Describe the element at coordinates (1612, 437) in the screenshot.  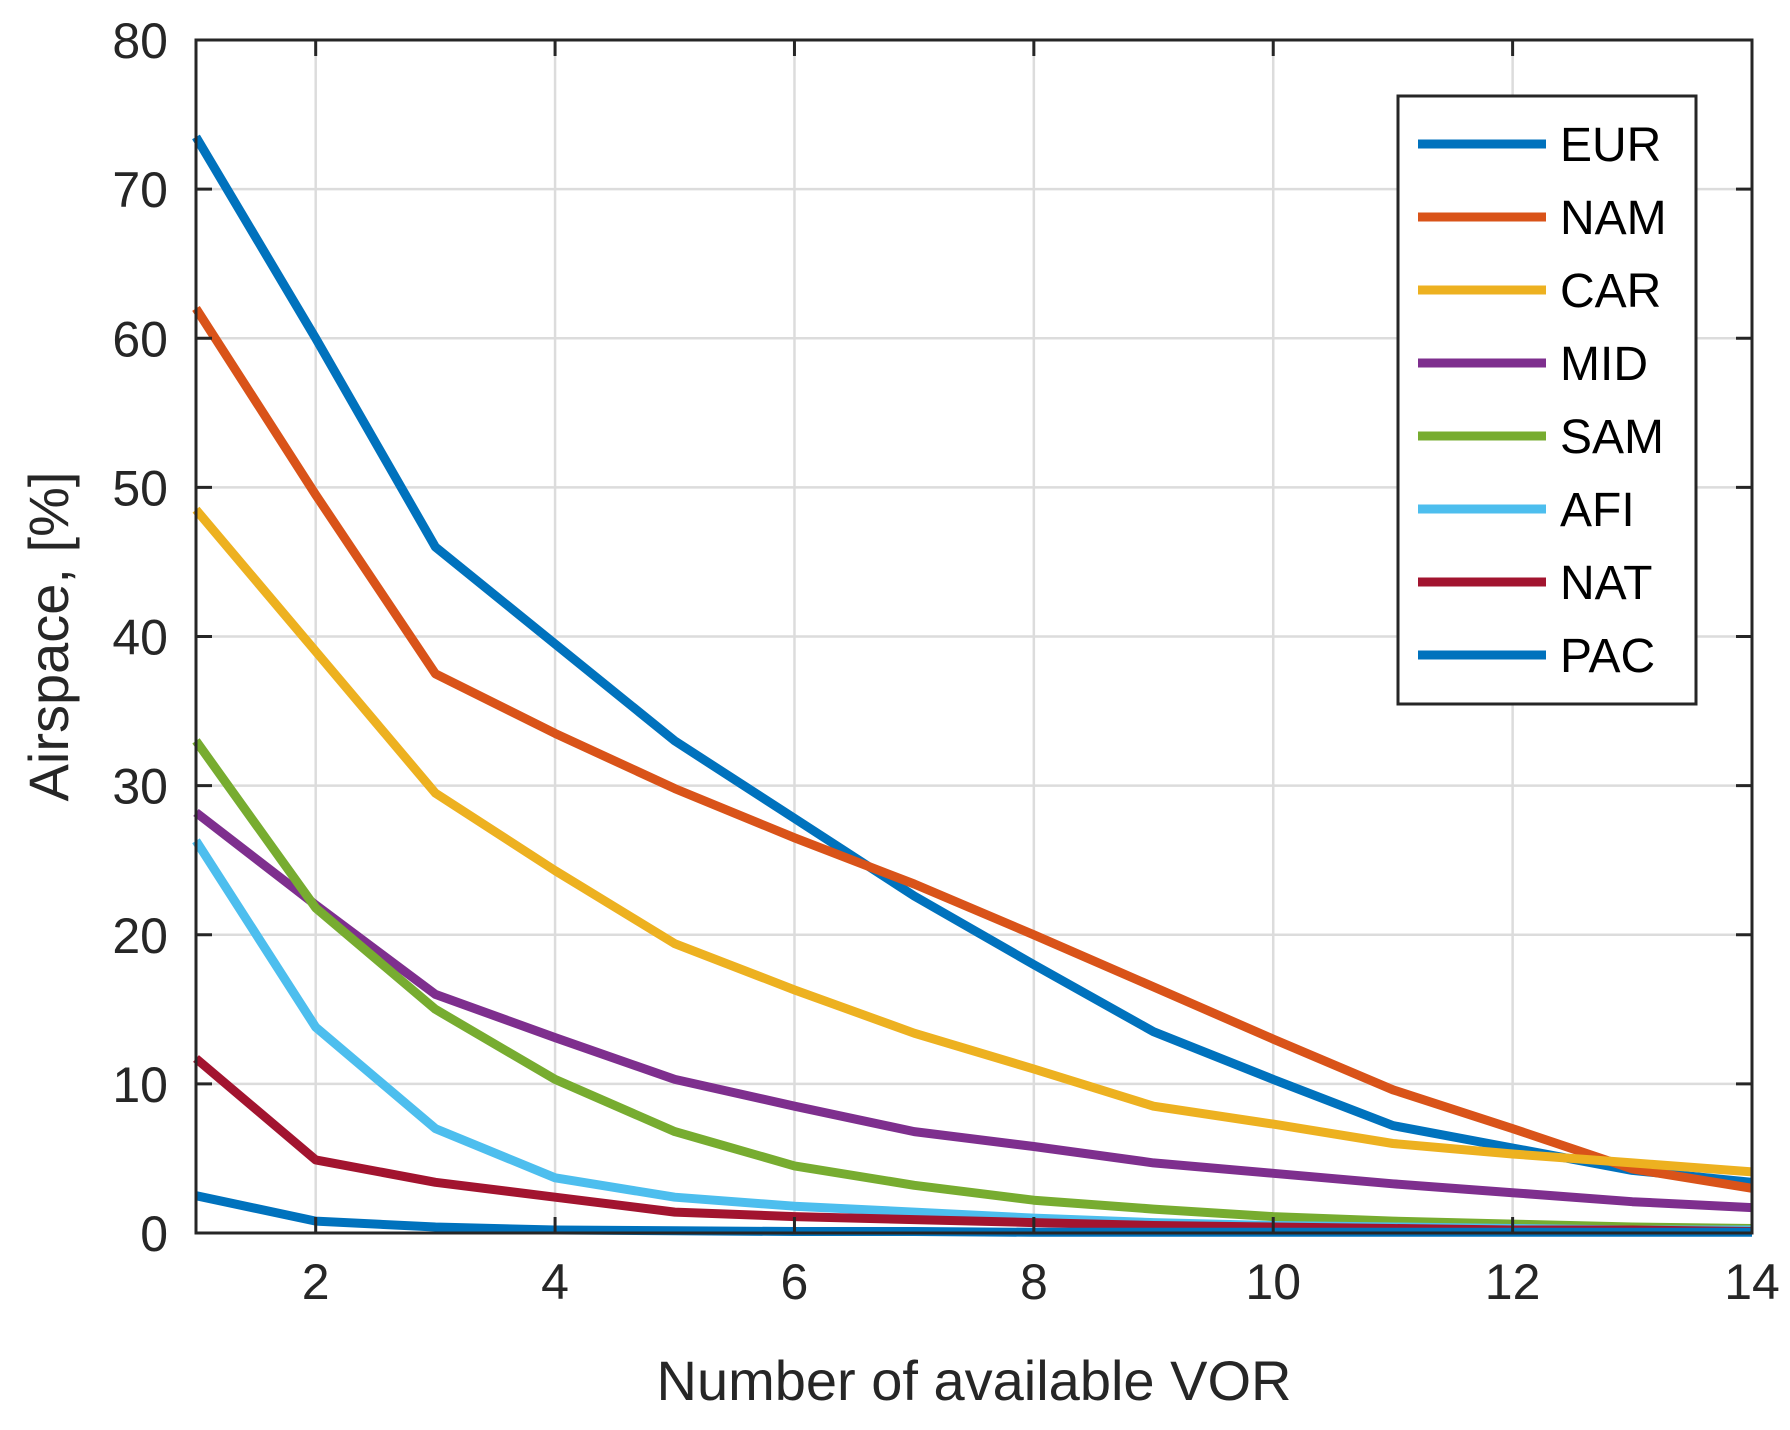
I see `legend-entry-sam: SAM` at that location.